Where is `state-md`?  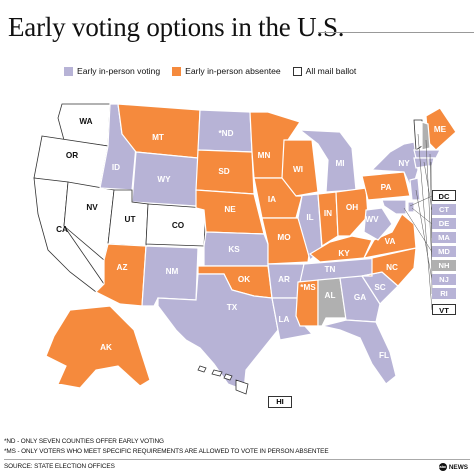 state-md is located at coordinates (394, 207).